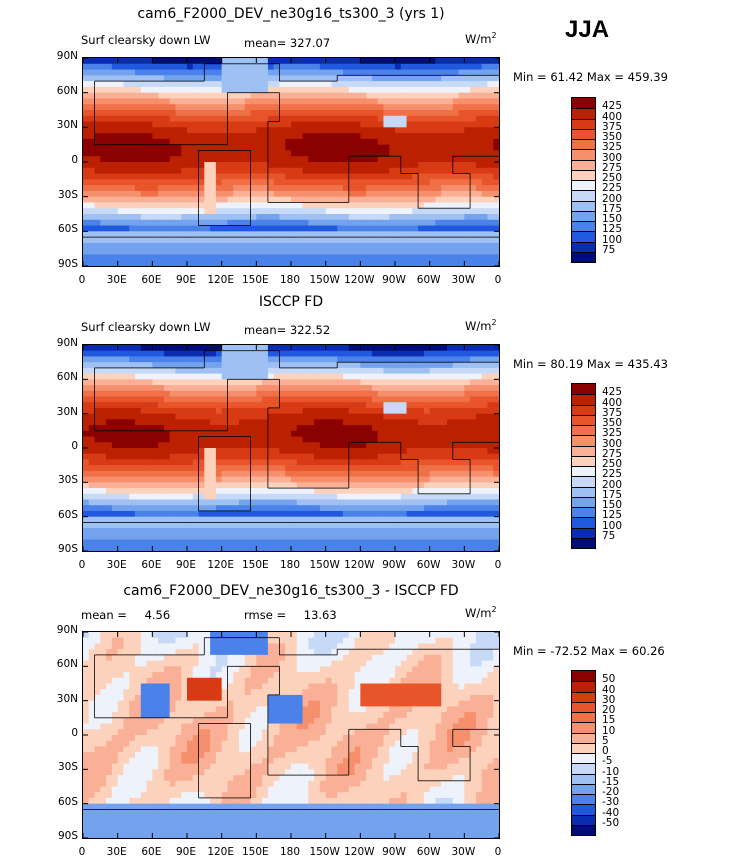 The width and height of the screenshot is (733, 866). I want to click on colorbar-level-label: 40, so click(609, 689).